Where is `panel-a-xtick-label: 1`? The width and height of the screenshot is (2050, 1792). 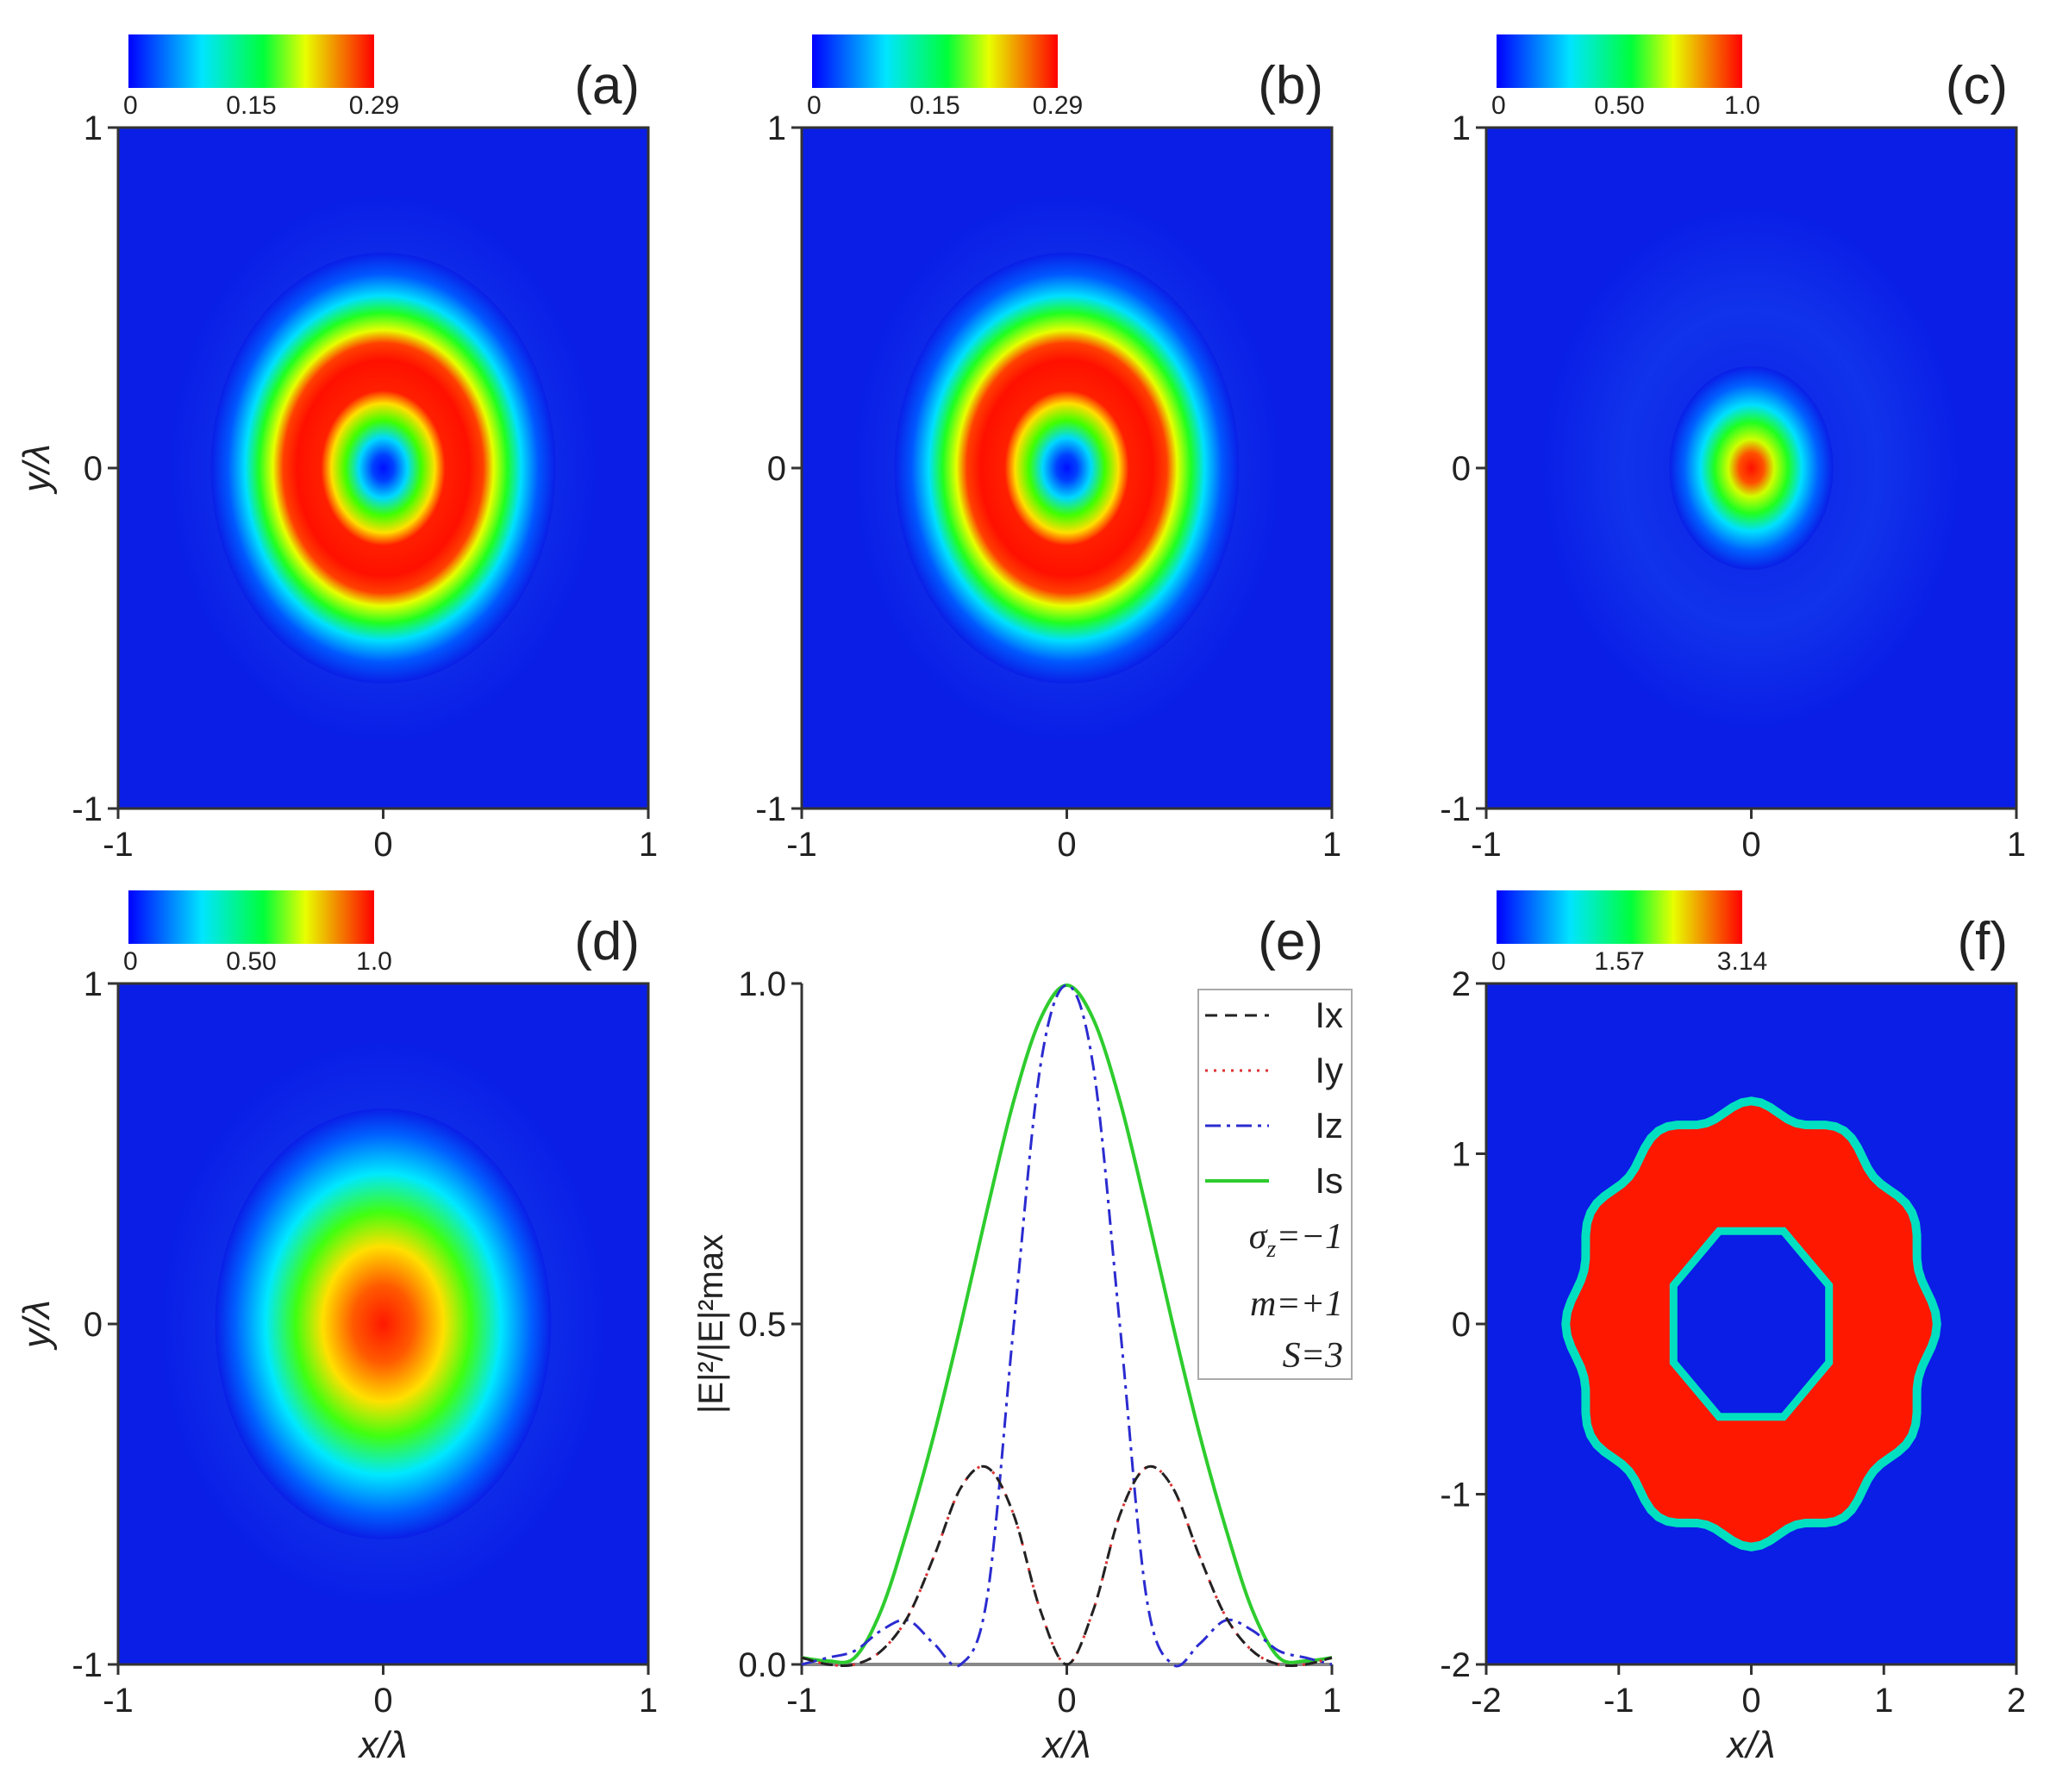
panel-a-xtick-label: 1 is located at coordinates (648, 845).